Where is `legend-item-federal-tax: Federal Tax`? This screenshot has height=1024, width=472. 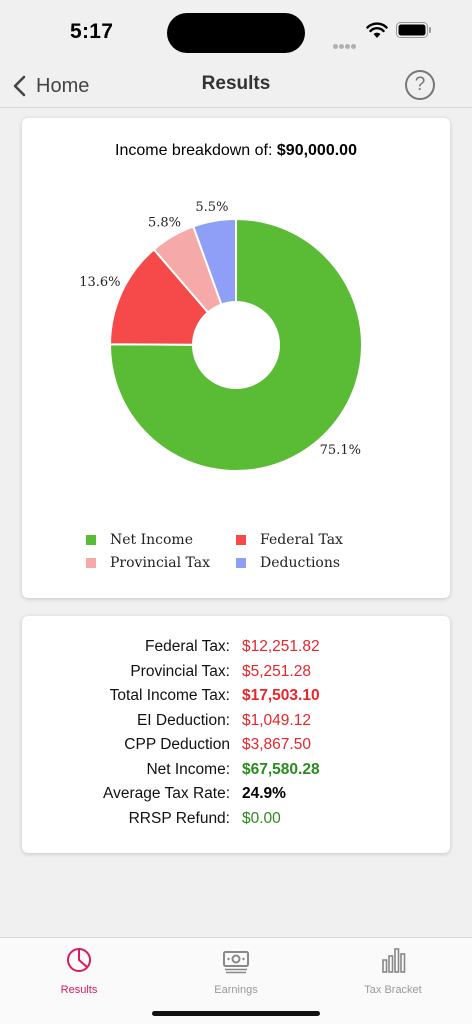
legend-item-federal-tax: Federal Tax is located at coordinates (311, 539).